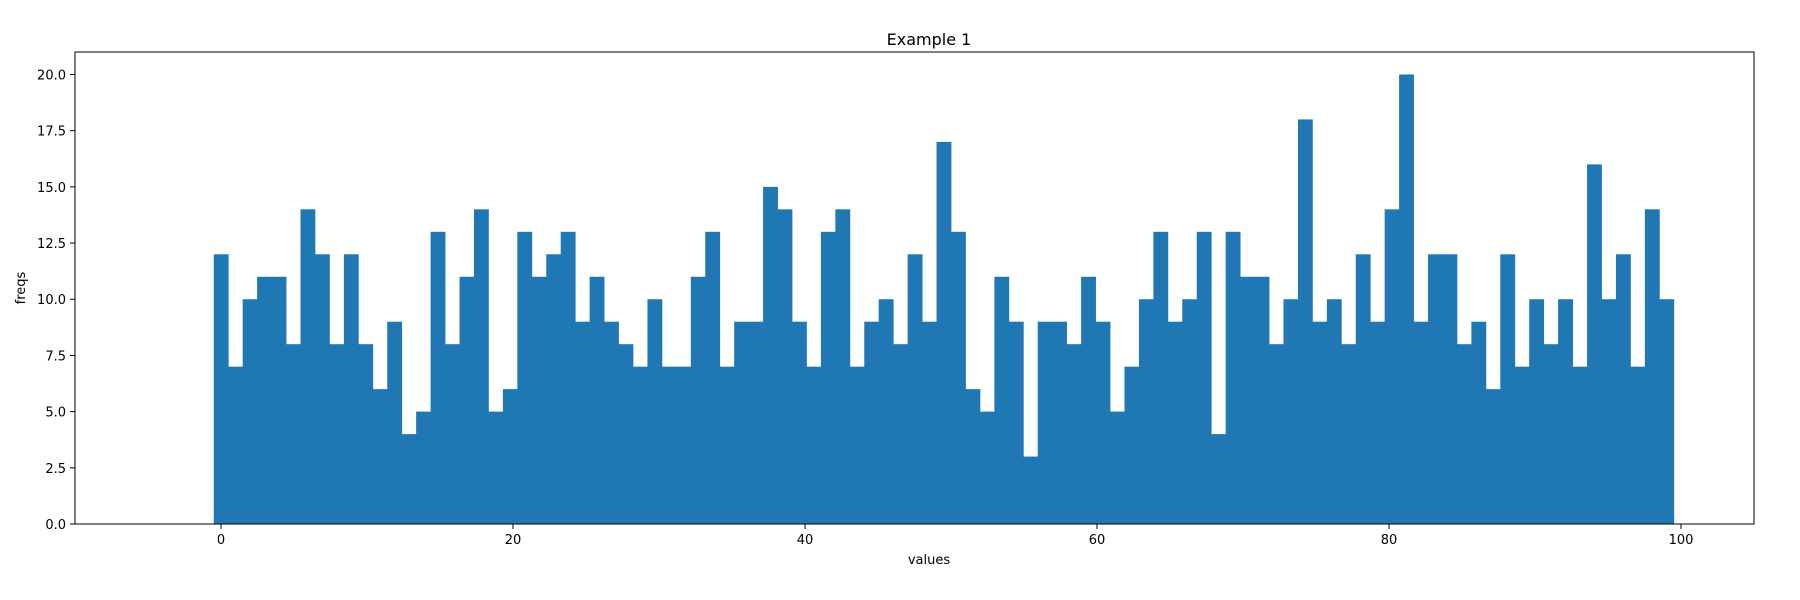 The height and width of the screenshot is (600, 1800). What do you see at coordinates (929, 560) in the screenshot?
I see `x-axis-label: values` at bounding box center [929, 560].